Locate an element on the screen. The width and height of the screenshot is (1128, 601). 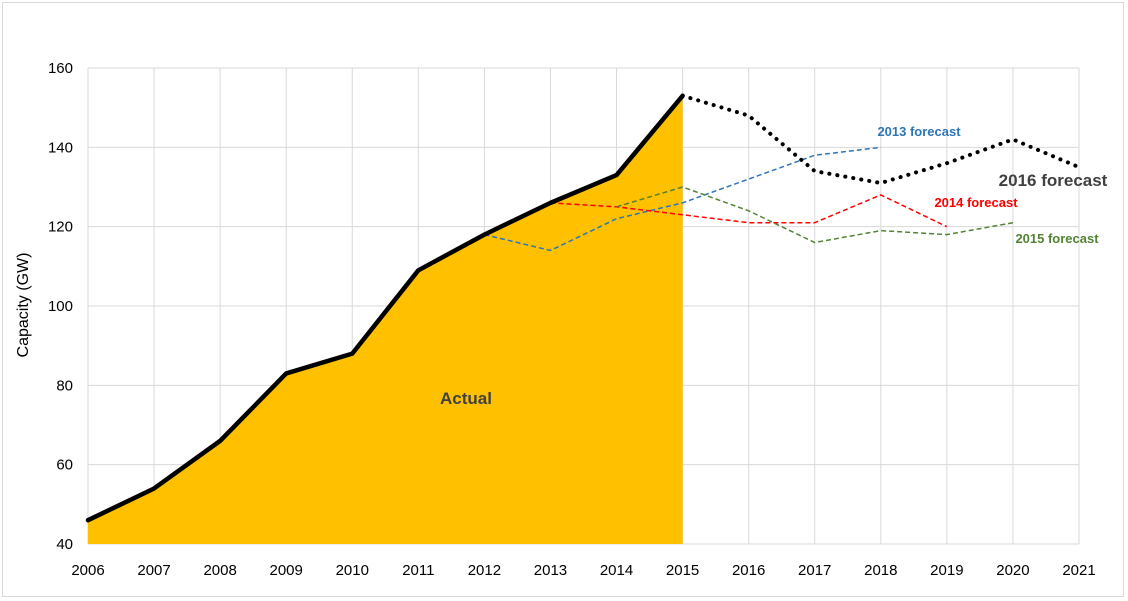
series-line-f2015 is located at coordinates (815, 215).